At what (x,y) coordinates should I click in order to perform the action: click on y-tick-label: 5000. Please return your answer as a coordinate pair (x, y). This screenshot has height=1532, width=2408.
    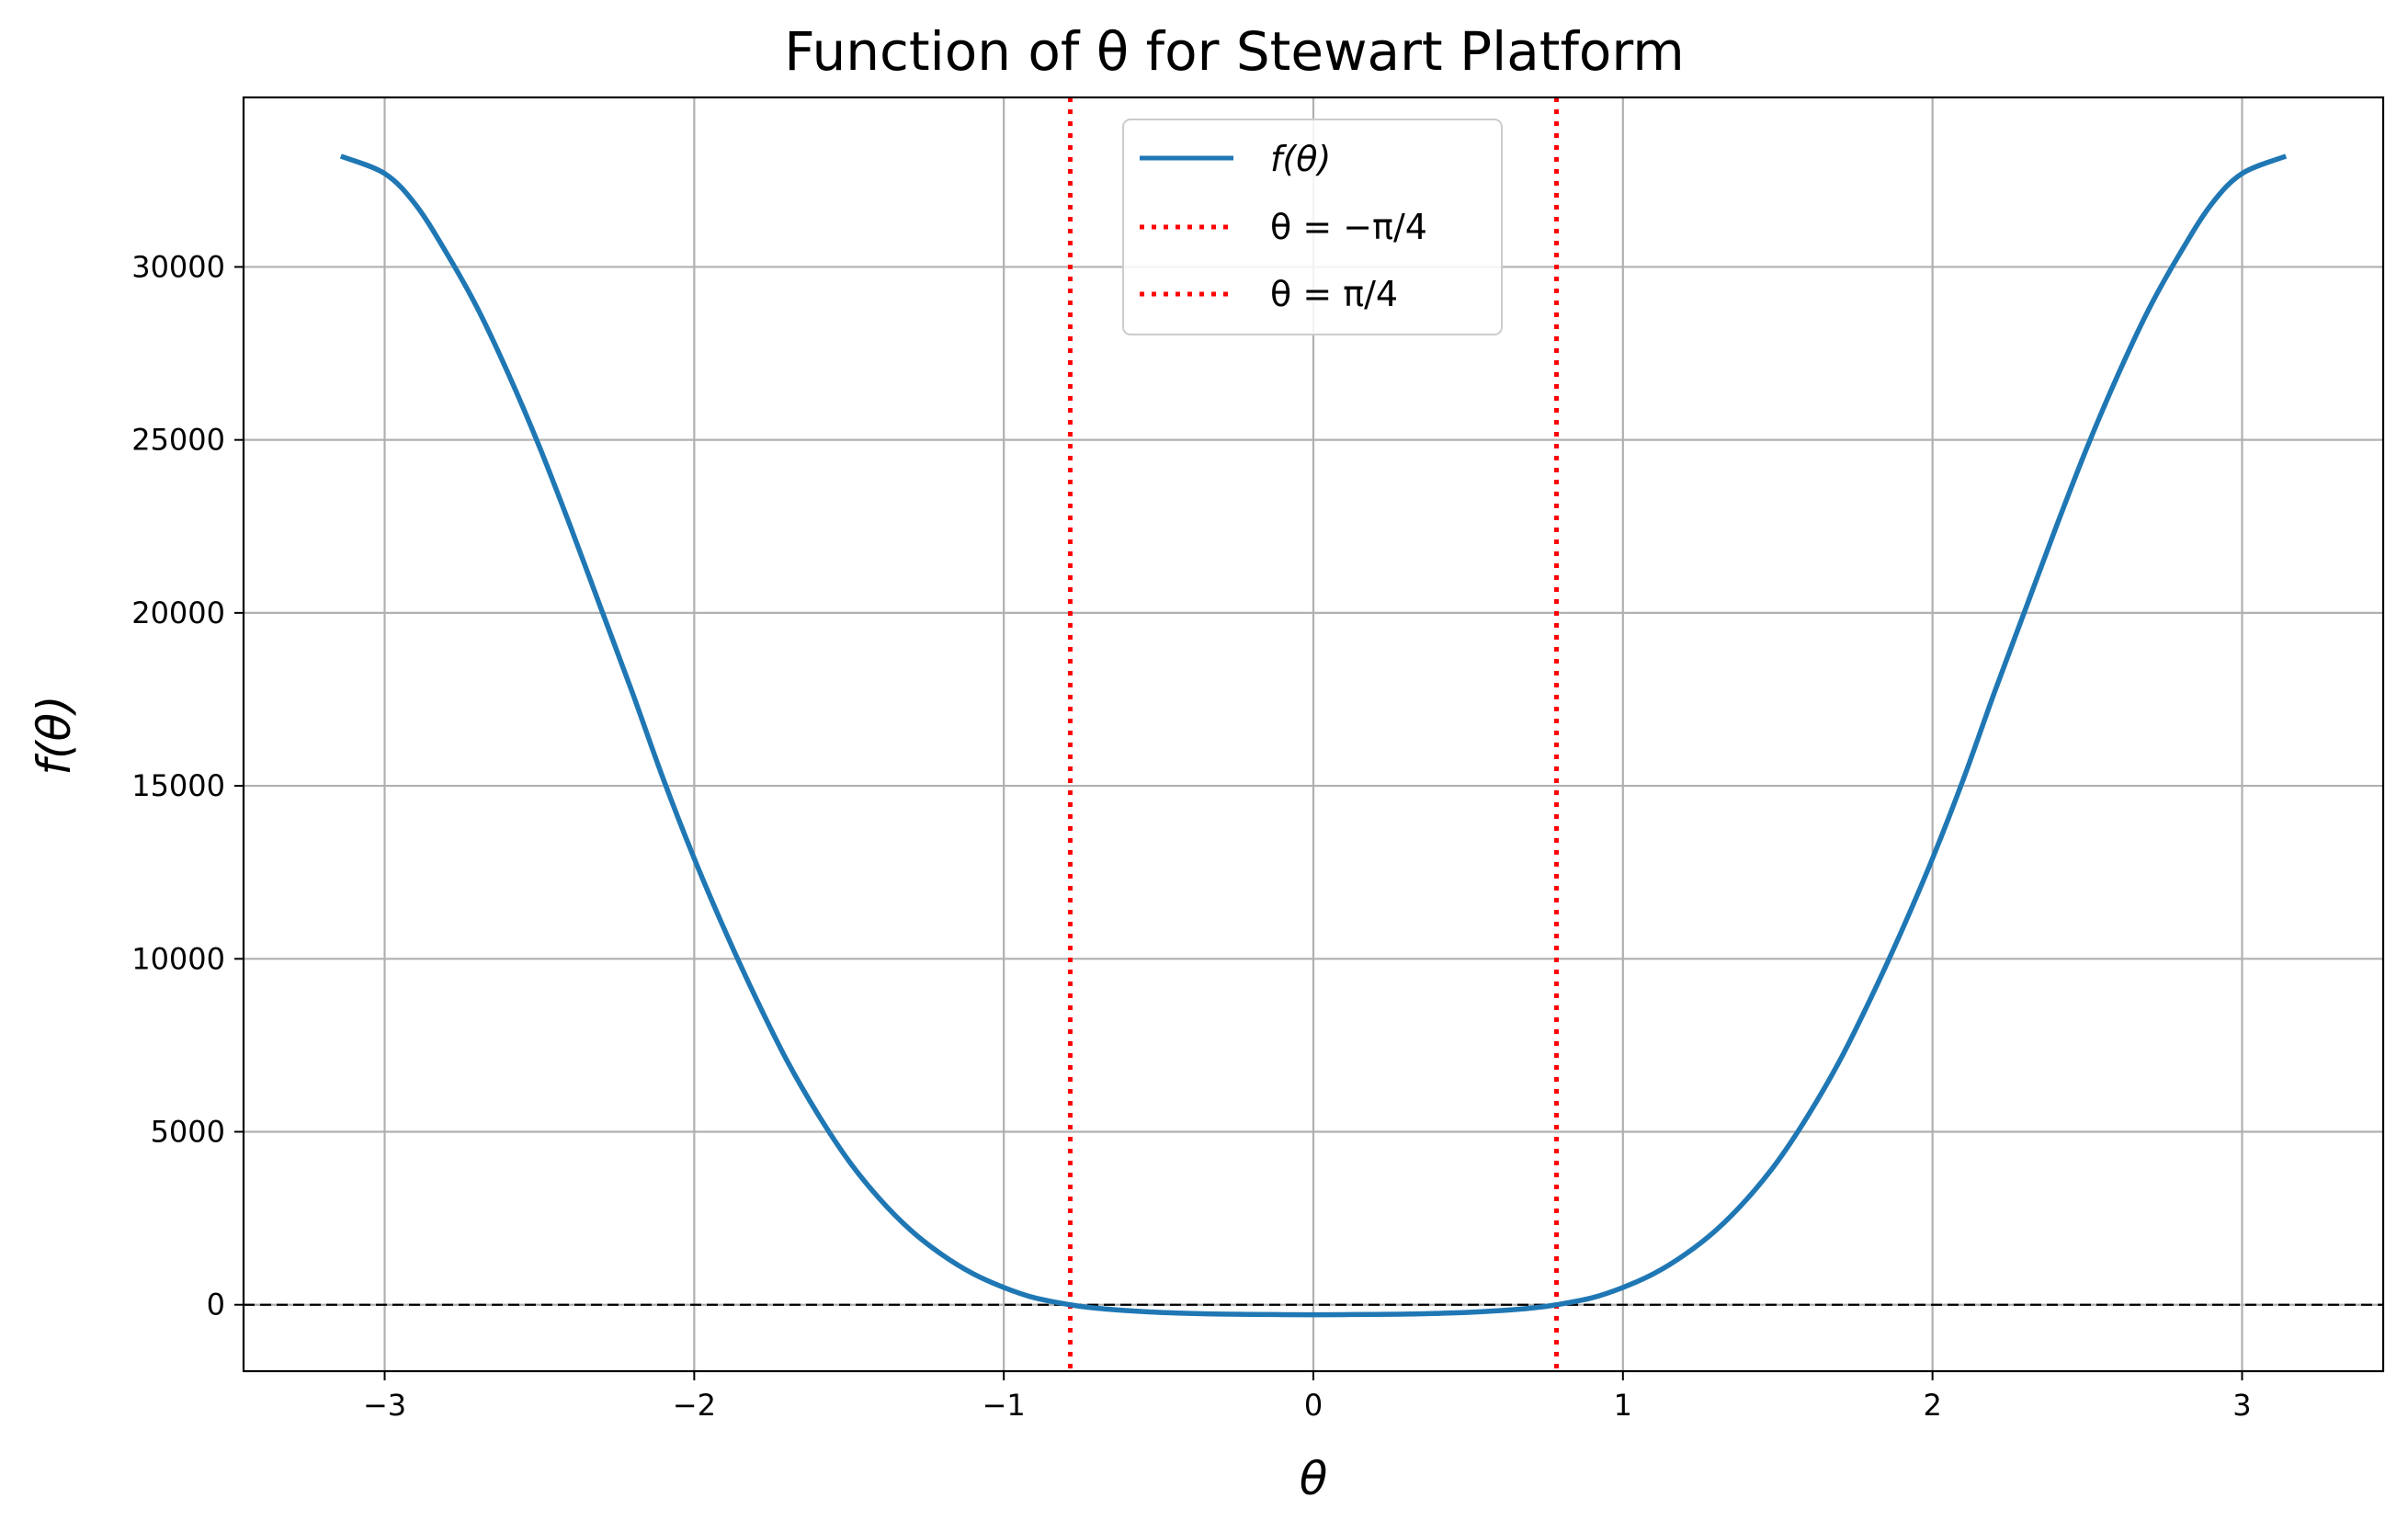
    Looking at the image, I should click on (188, 1132).